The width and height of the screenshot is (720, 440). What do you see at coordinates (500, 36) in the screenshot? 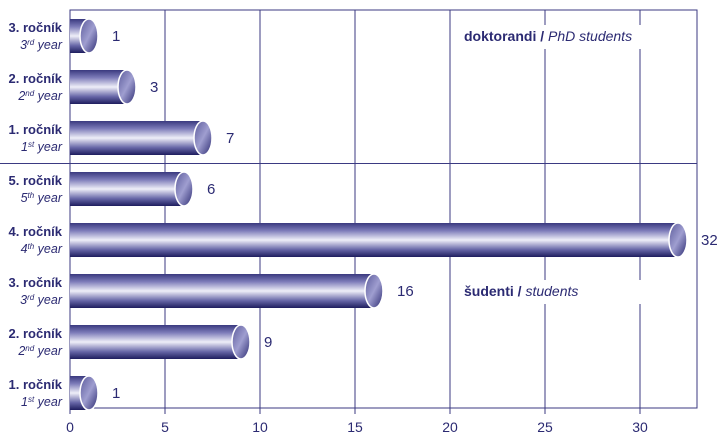
I see `group-title-bold: doktorandi` at bounding box center [500, 36].